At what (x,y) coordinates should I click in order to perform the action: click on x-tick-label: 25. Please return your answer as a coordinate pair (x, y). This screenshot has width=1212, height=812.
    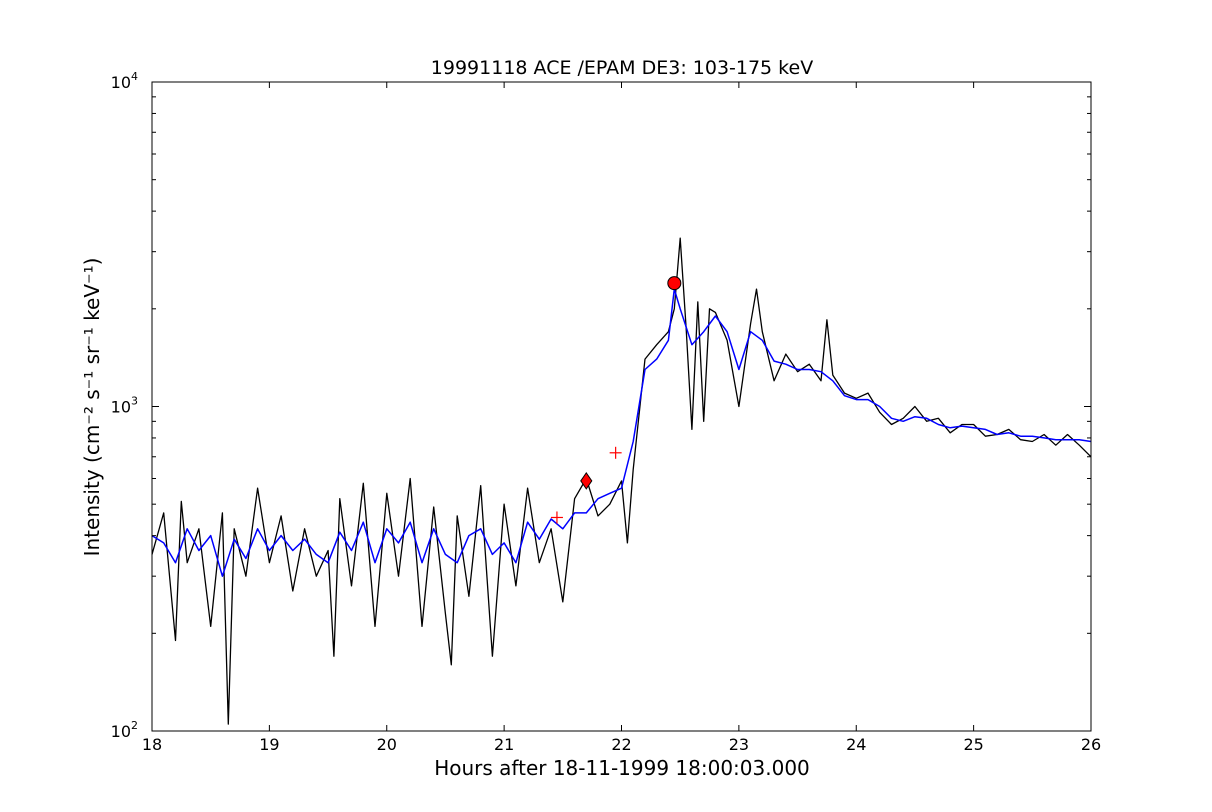
    Looking at the image, I should click on (973, 744).